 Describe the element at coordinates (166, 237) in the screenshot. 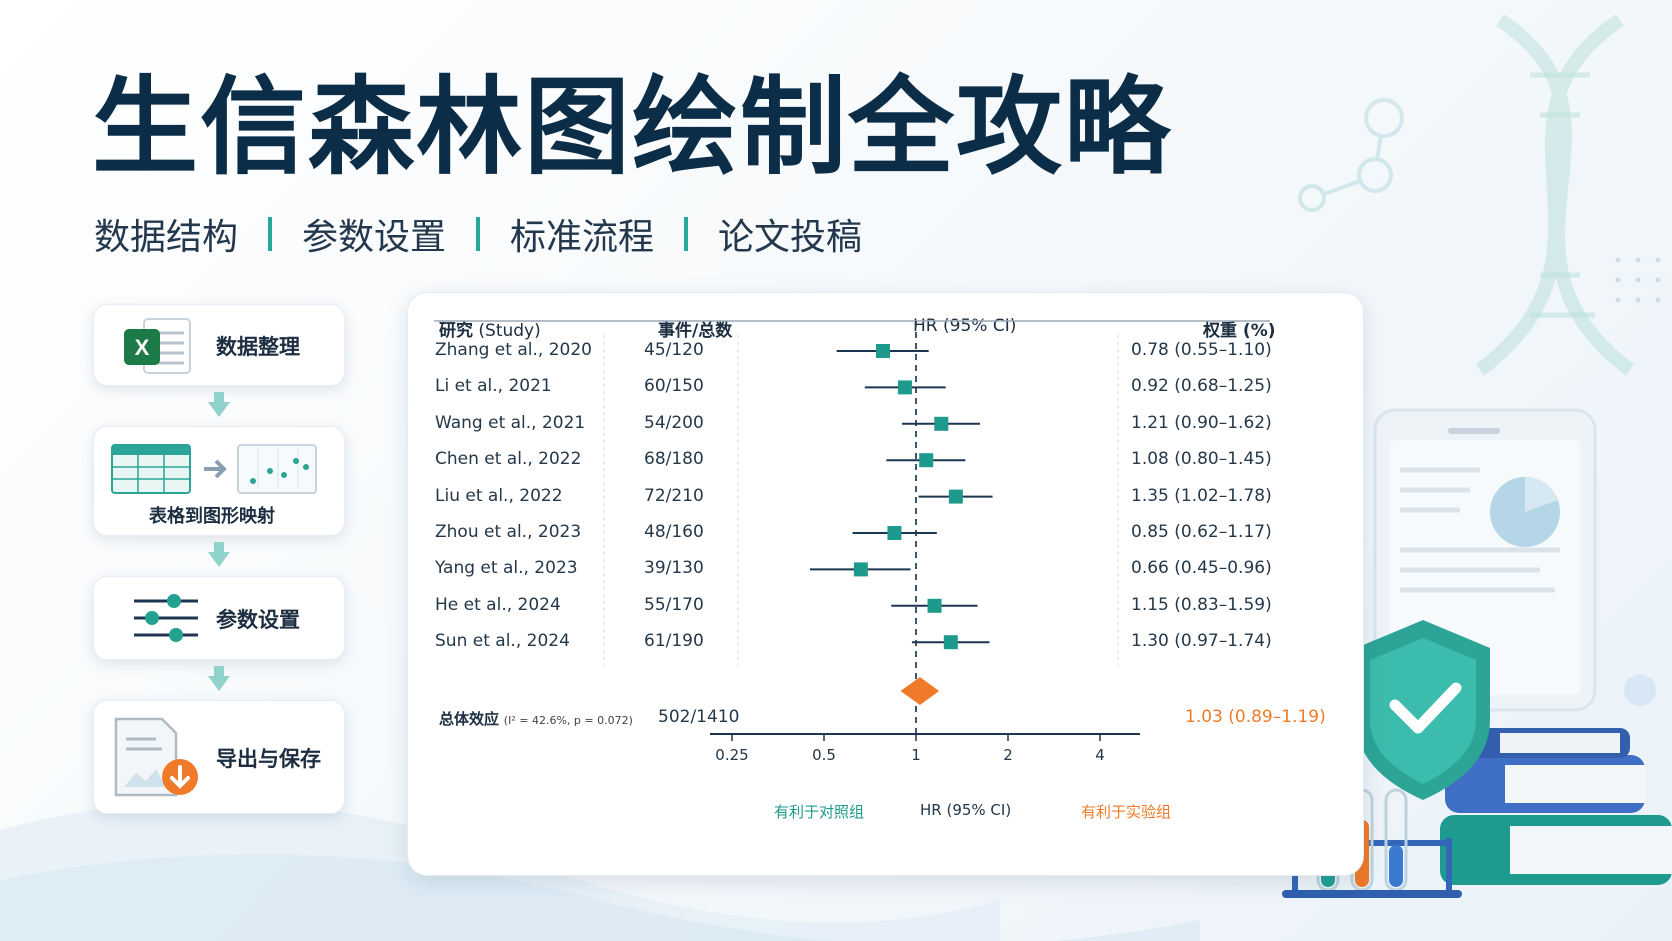

I see `subtitle-item: 数据结构` at that location.